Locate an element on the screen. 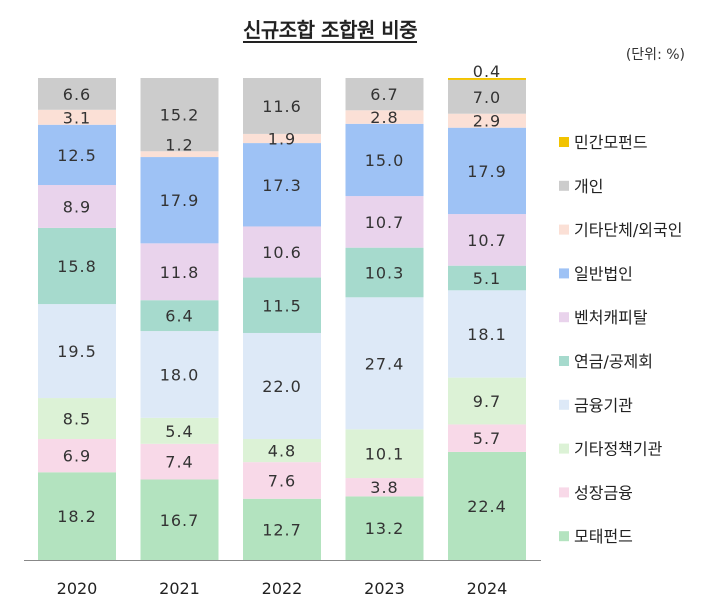  data-label: 15.0 is located at coordinates (385, 160).